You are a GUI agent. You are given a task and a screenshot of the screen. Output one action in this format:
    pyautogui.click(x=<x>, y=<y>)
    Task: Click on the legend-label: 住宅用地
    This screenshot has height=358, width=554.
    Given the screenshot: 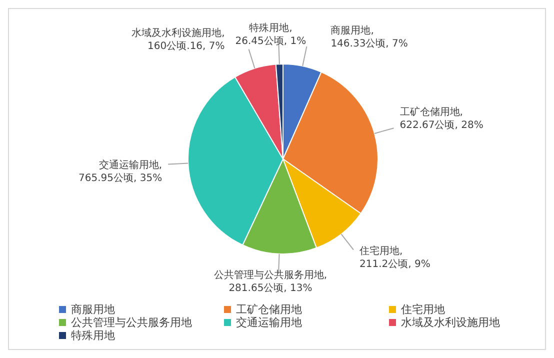 What is the action you would take?
    pyautogui.click(x=423, y=309)
    